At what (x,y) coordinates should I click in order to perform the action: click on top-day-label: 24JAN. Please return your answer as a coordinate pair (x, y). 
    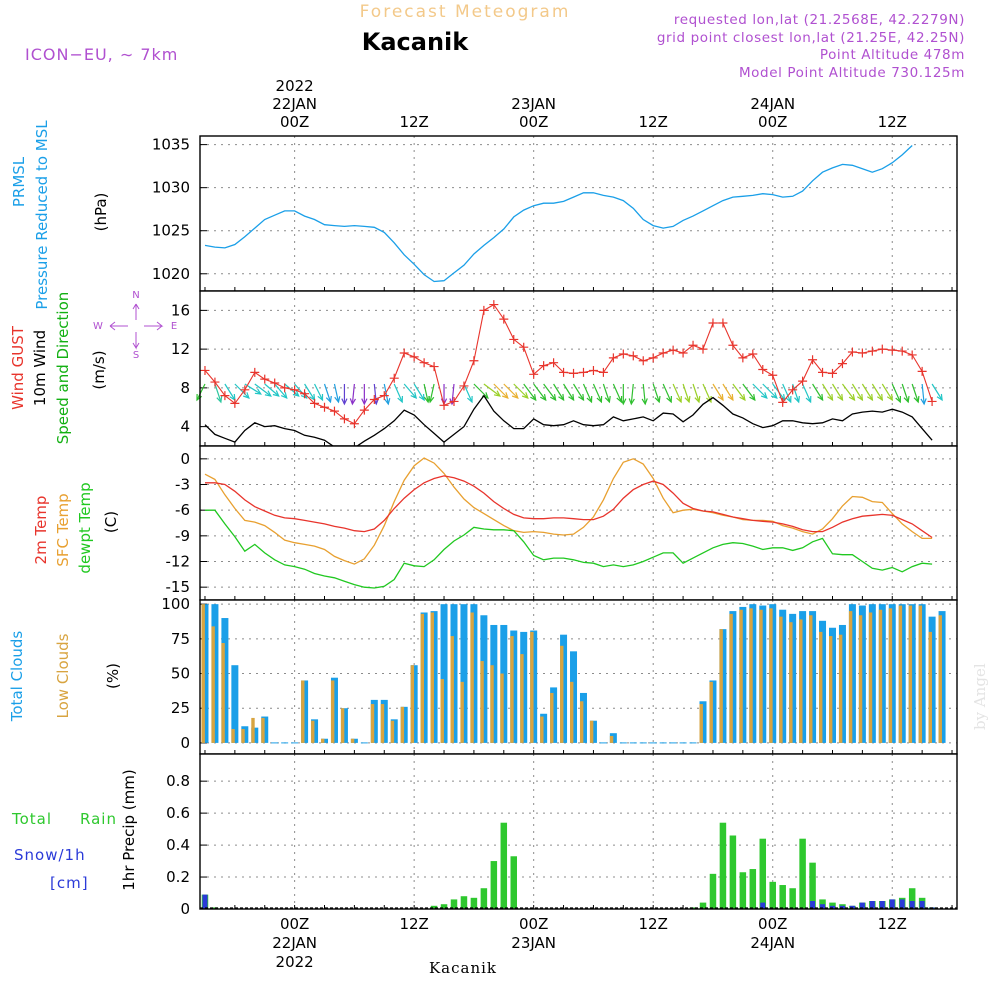
    Looking at the image, I should click on (772, 104).